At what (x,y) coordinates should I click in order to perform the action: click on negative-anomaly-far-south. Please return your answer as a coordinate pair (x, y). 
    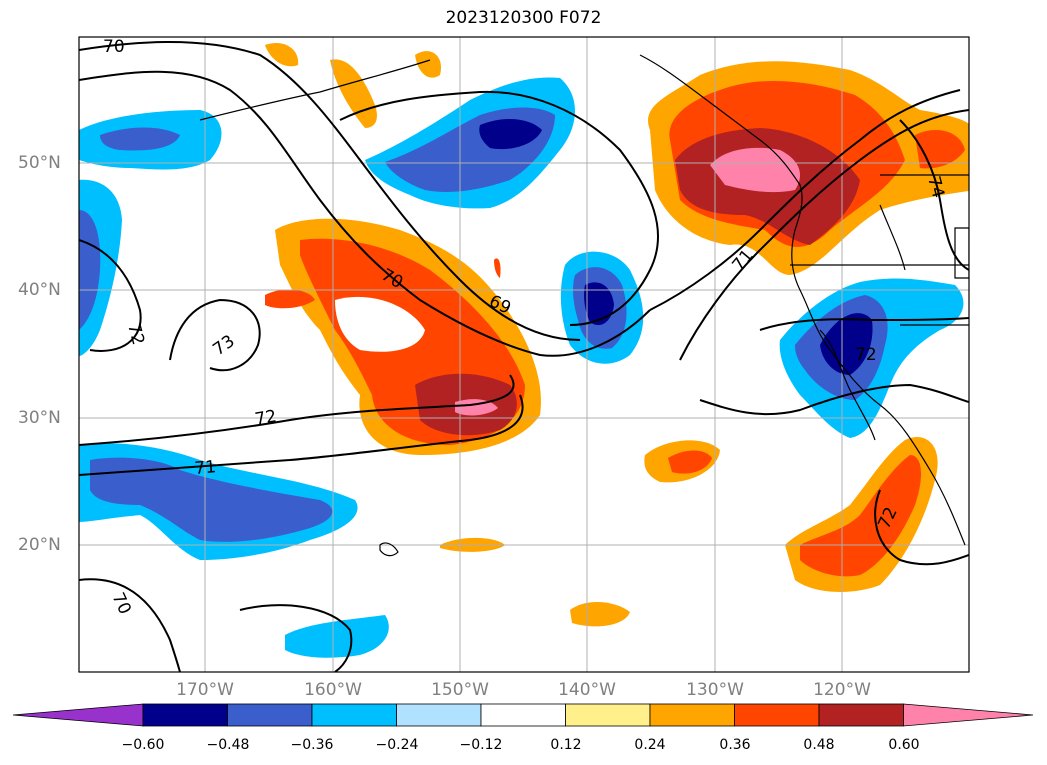
    Looking at the image, I should click on (337, 636).